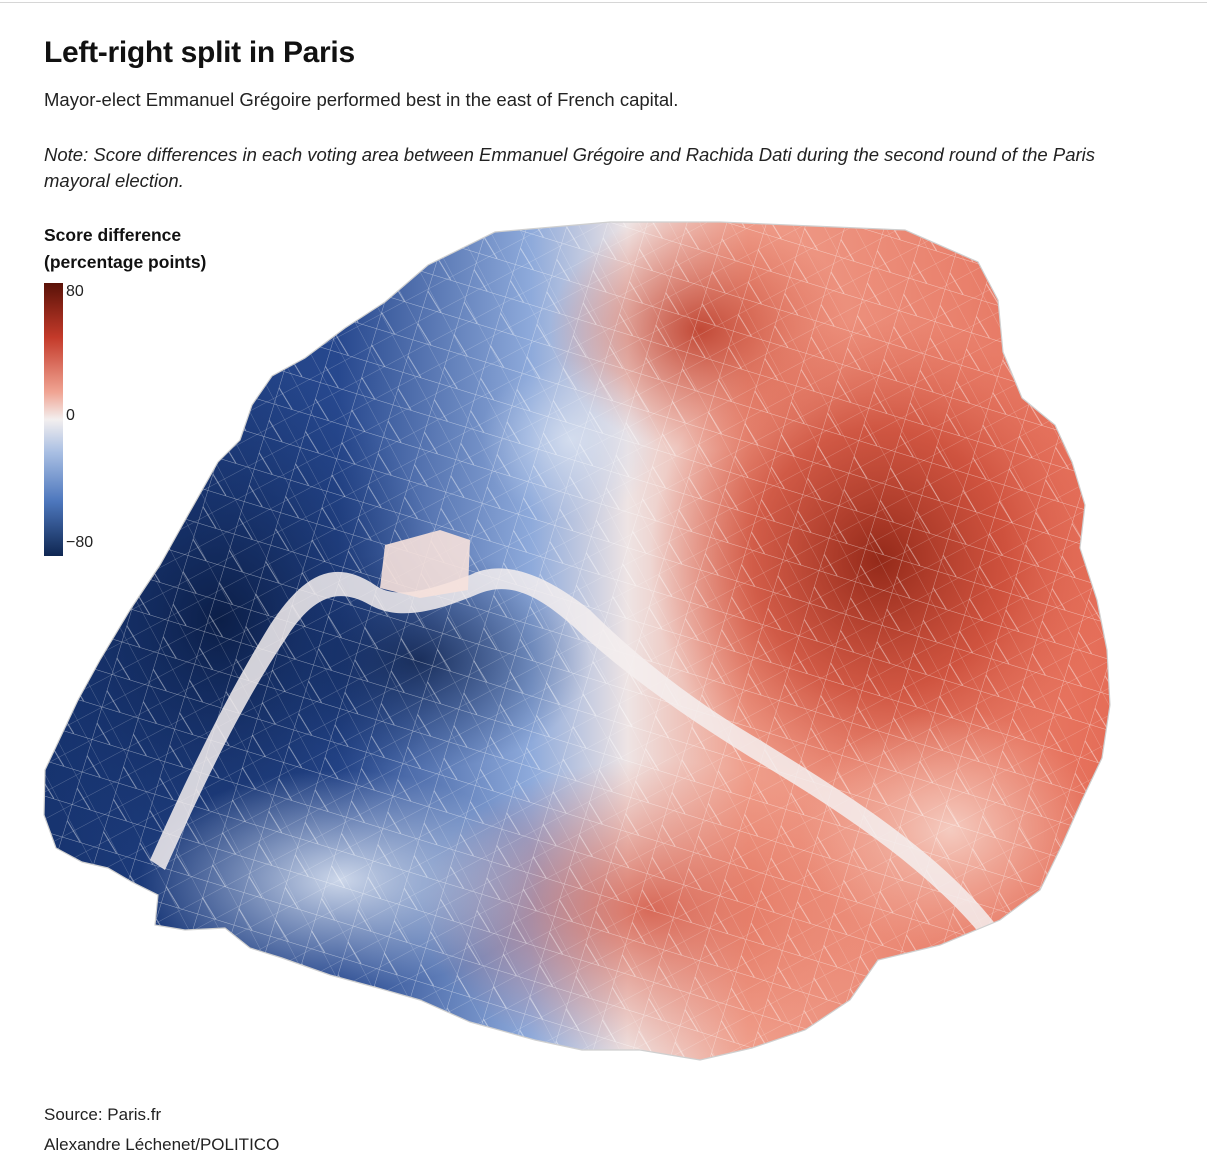 The image size is (1207, 1164). I want to click on legend-title-line-1: Score difference, so click(113, 235).